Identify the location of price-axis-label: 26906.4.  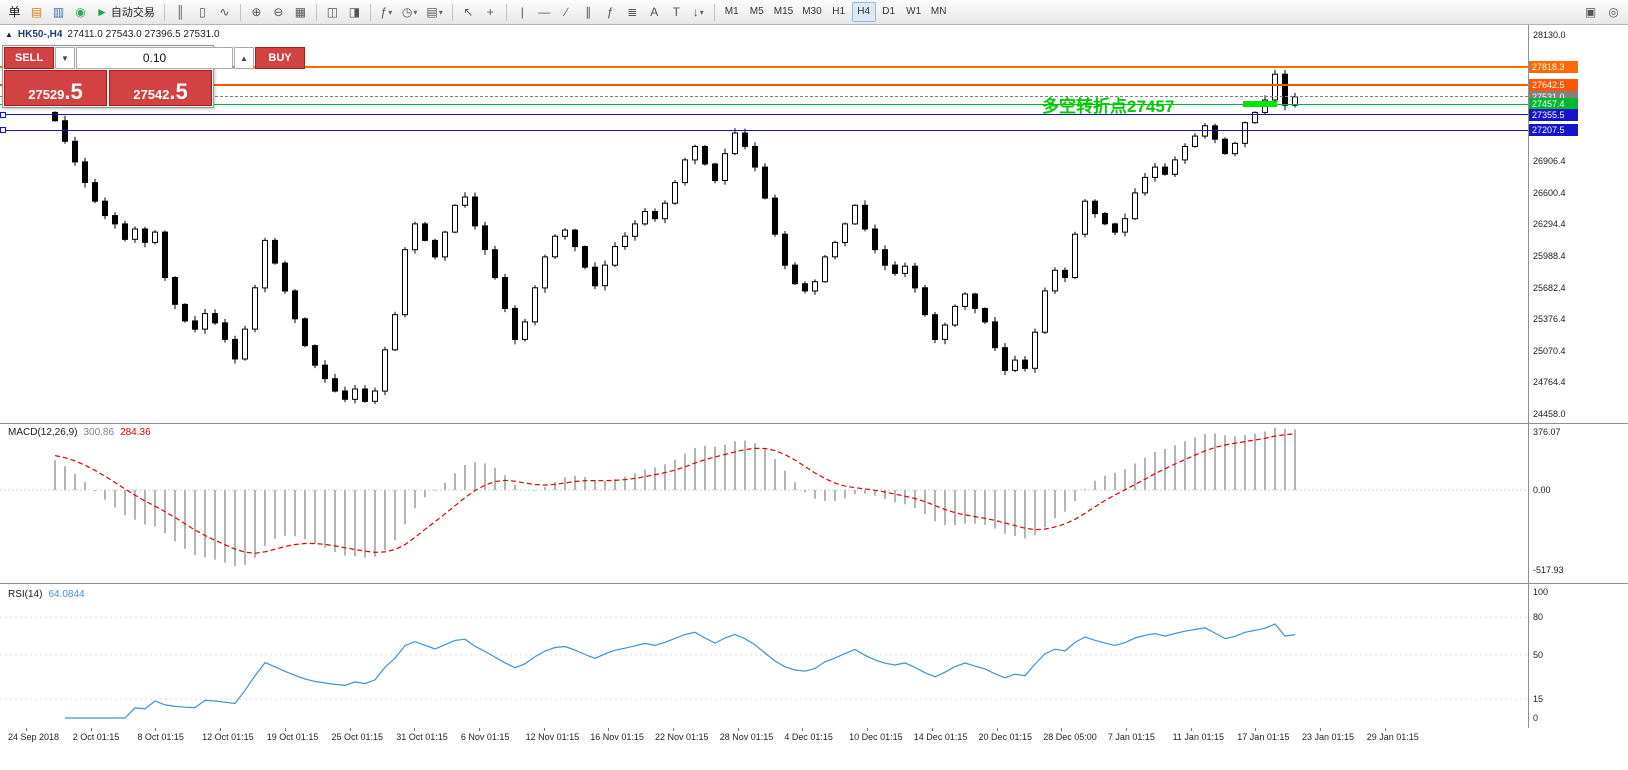
(1549, 161).